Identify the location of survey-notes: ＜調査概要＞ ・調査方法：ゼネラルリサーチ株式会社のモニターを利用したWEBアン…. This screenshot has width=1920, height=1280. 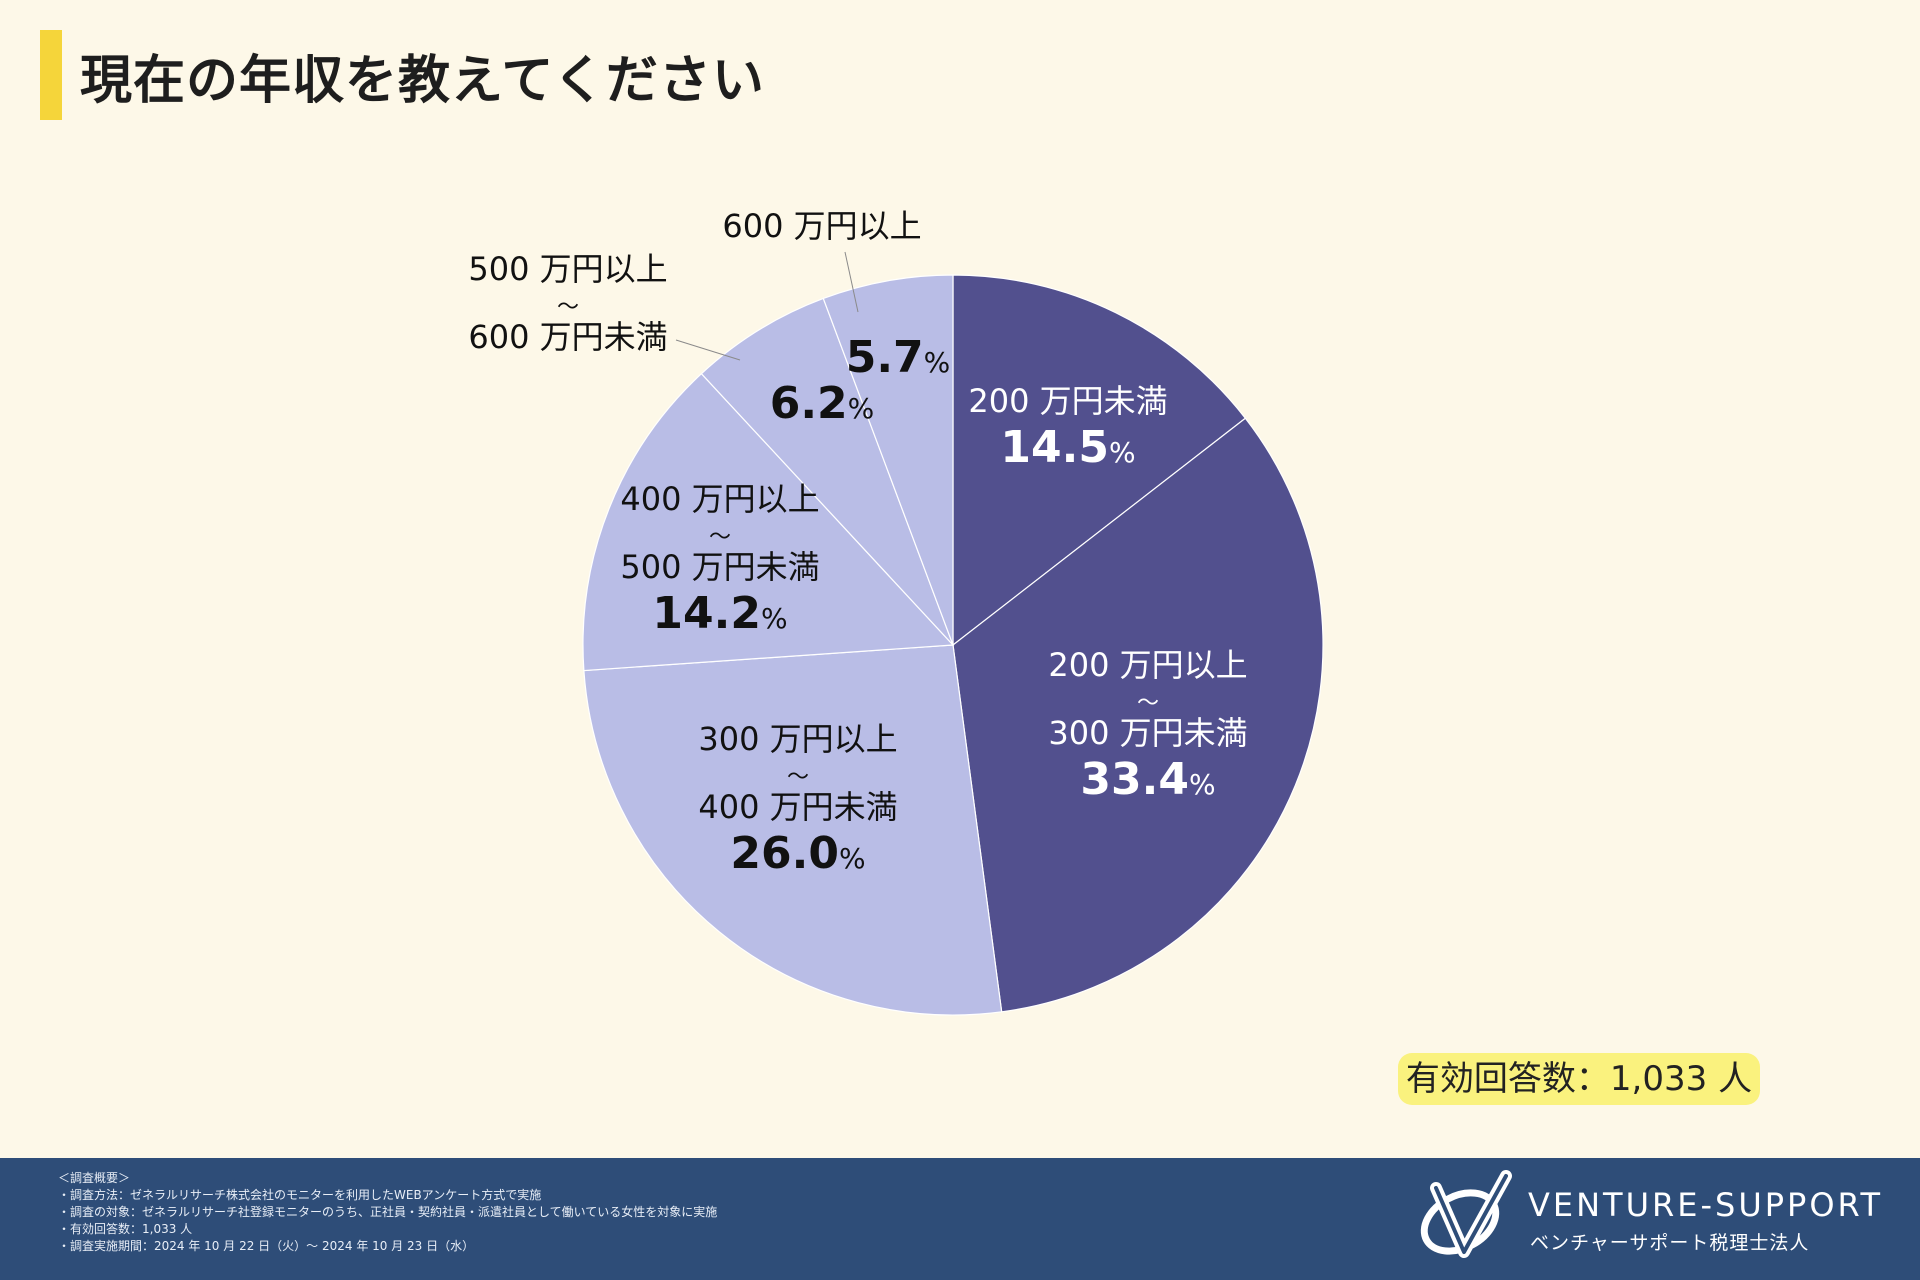
(387, 1212).